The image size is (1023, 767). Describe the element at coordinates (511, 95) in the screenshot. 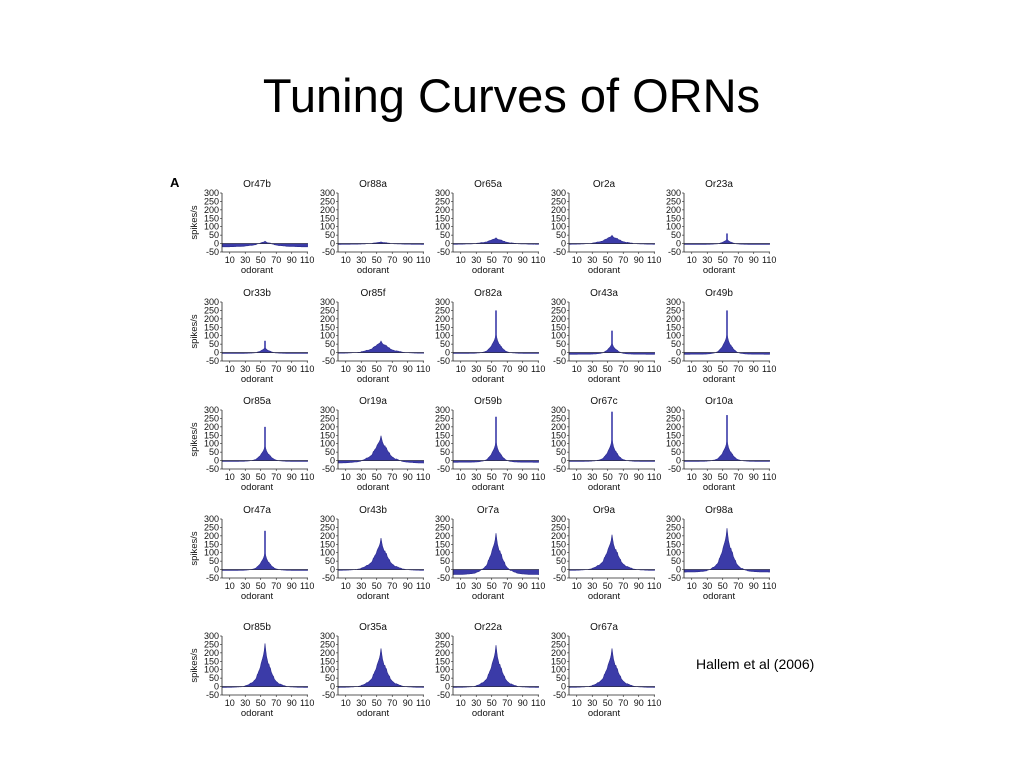

I see `slide-title: Tuning Curves of ORNs` at that location.